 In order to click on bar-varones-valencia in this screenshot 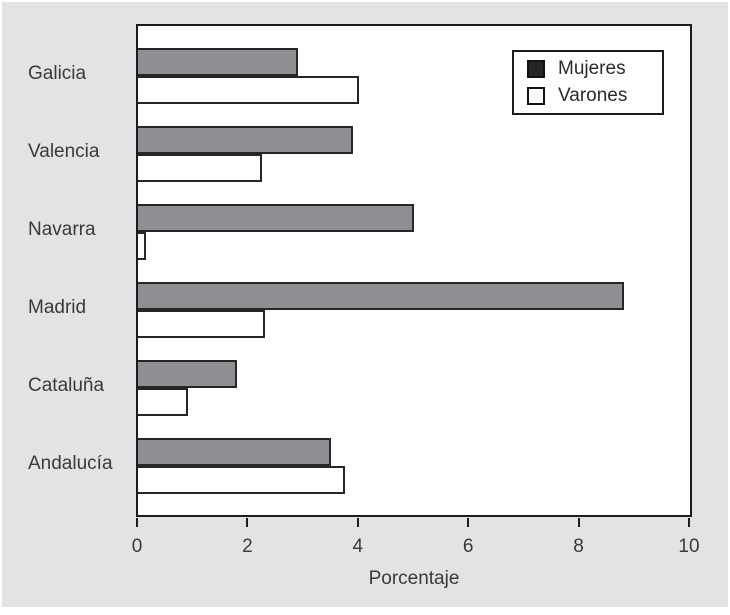, I will do `click(200, 168)`.